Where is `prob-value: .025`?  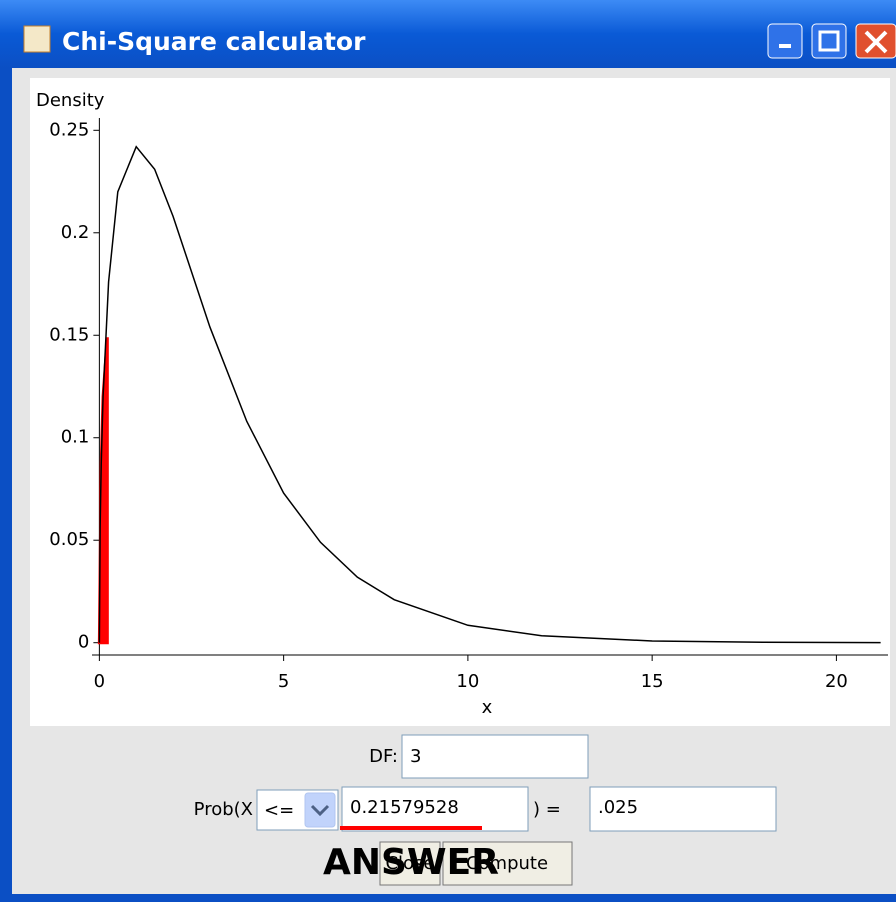
prob-value: .025 is located at coordinates (618, 807).